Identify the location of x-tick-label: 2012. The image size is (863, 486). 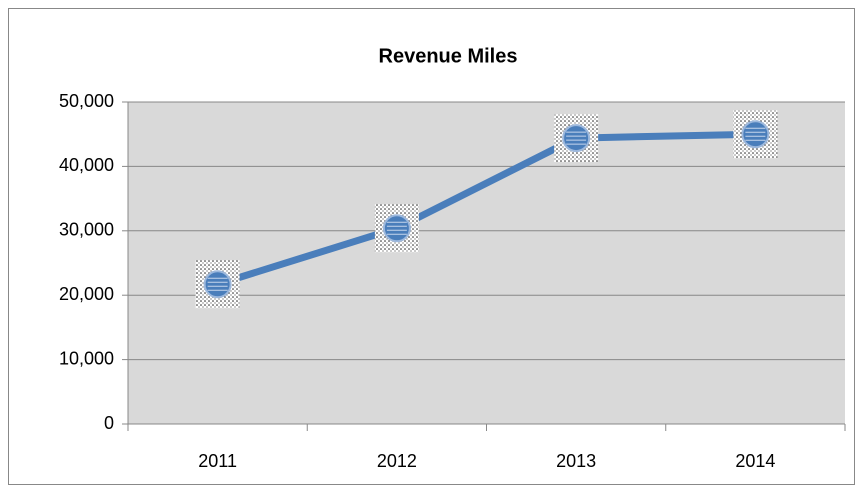
(397, 461).